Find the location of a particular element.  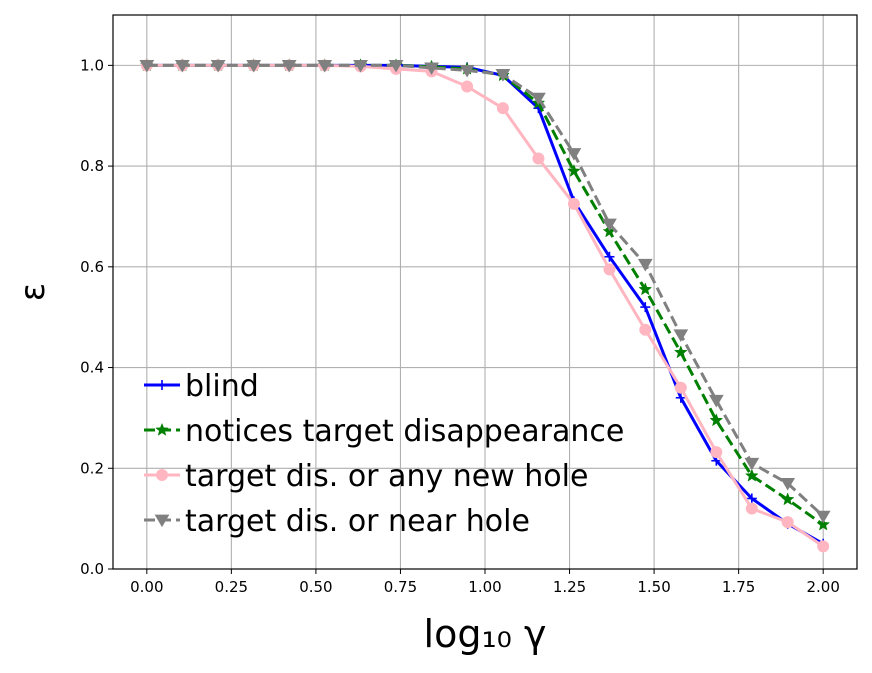

x-tick-label: 0.25 is located at coordinates (231, 587).